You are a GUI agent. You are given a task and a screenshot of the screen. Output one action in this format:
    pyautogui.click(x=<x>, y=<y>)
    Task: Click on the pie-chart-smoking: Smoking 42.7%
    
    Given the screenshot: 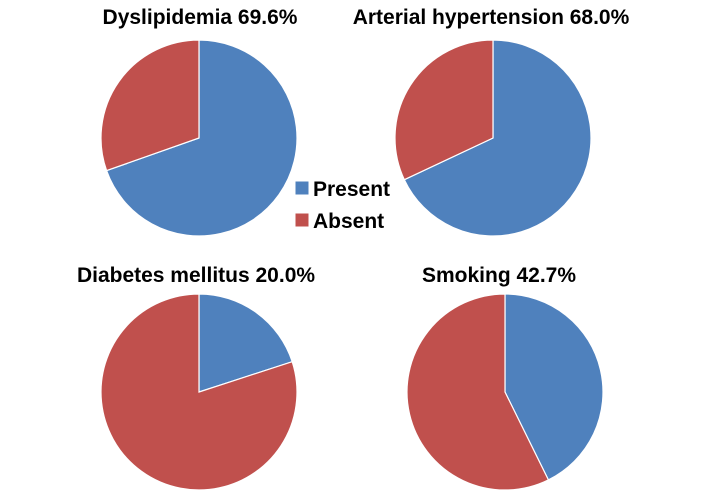 What is the action you would take?
    pyautogui.click(x=505, y=377)
    